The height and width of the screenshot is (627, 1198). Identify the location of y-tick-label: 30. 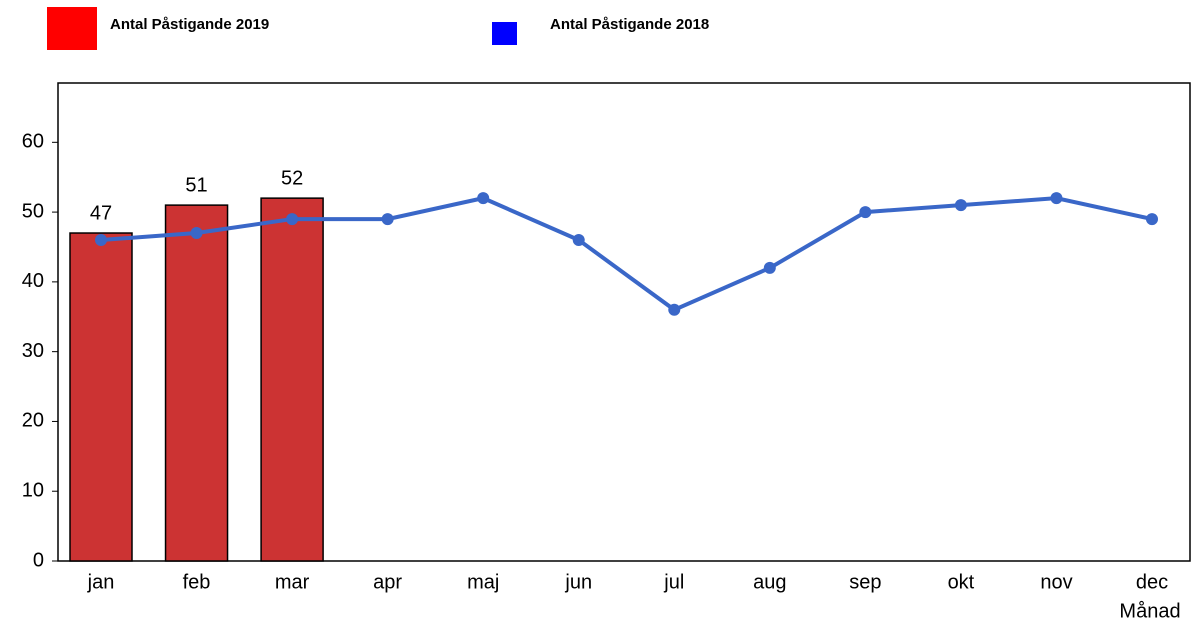
(33, 351).